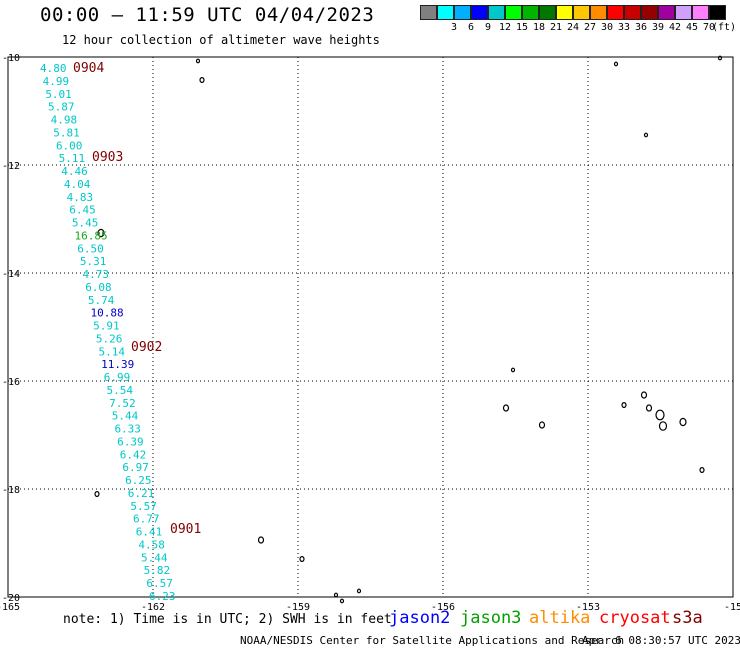  What do you see at coordinates (556, 27) in the screenshot?
I see `scale-label: 21` at bounding box center [556, 27].